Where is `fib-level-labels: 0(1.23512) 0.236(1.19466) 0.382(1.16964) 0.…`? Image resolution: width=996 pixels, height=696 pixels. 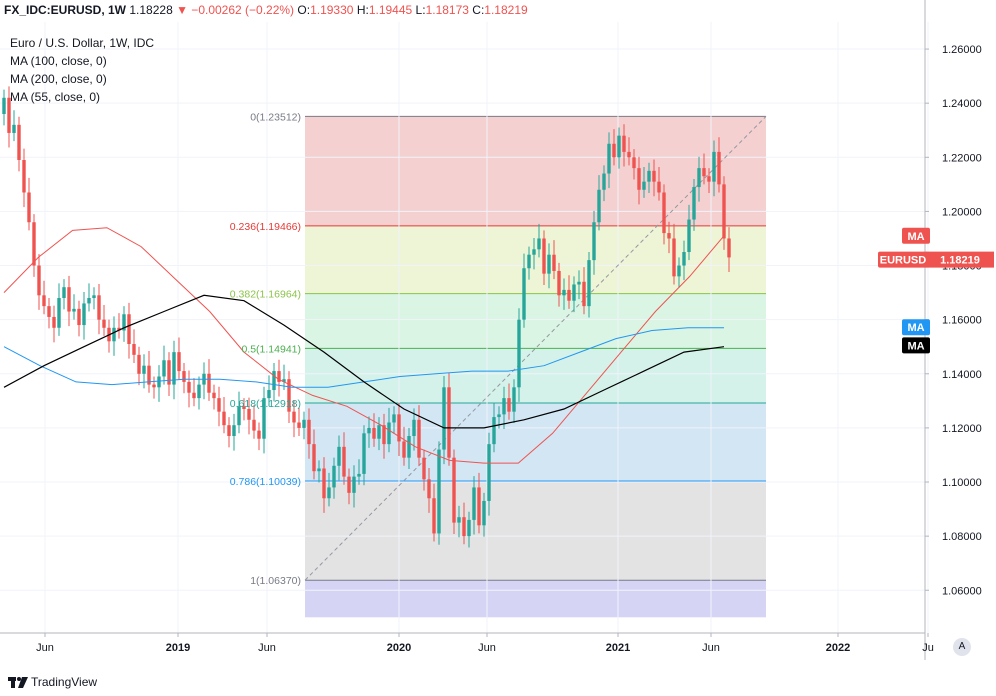 fib-level-labels: 0(1.23512) 0.236(1.19466) 0.382(1.16964) 0.… is located at coordinates (265, 349).